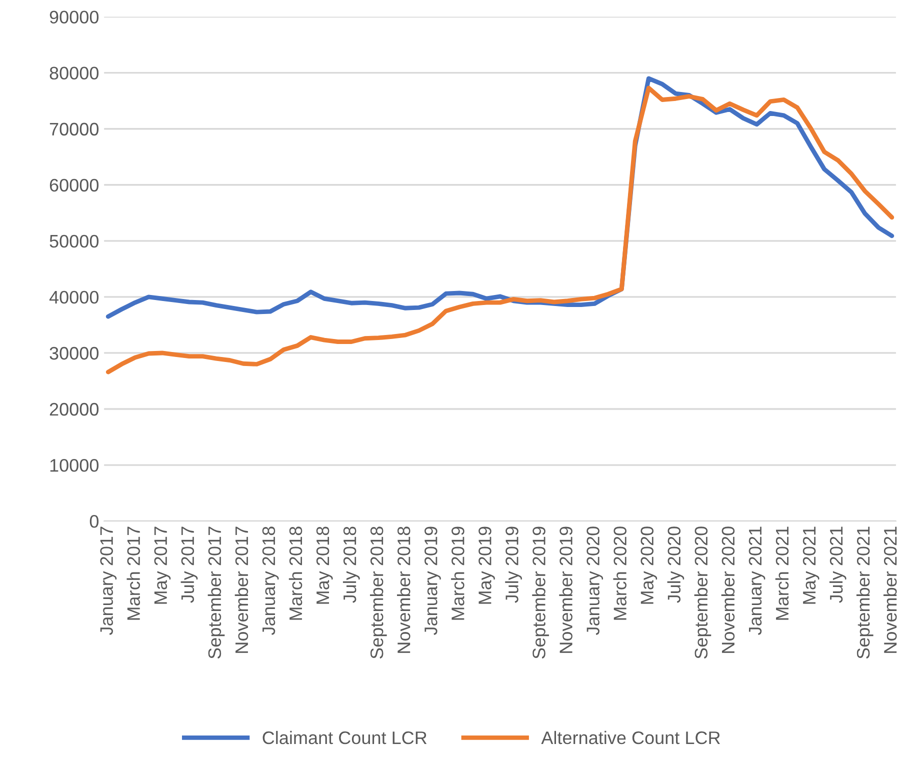 The image size is (905, 764). Describe the element at coordinates (432, 581) in the screenshot. I see `x-tick-label: January 2019` at that location.